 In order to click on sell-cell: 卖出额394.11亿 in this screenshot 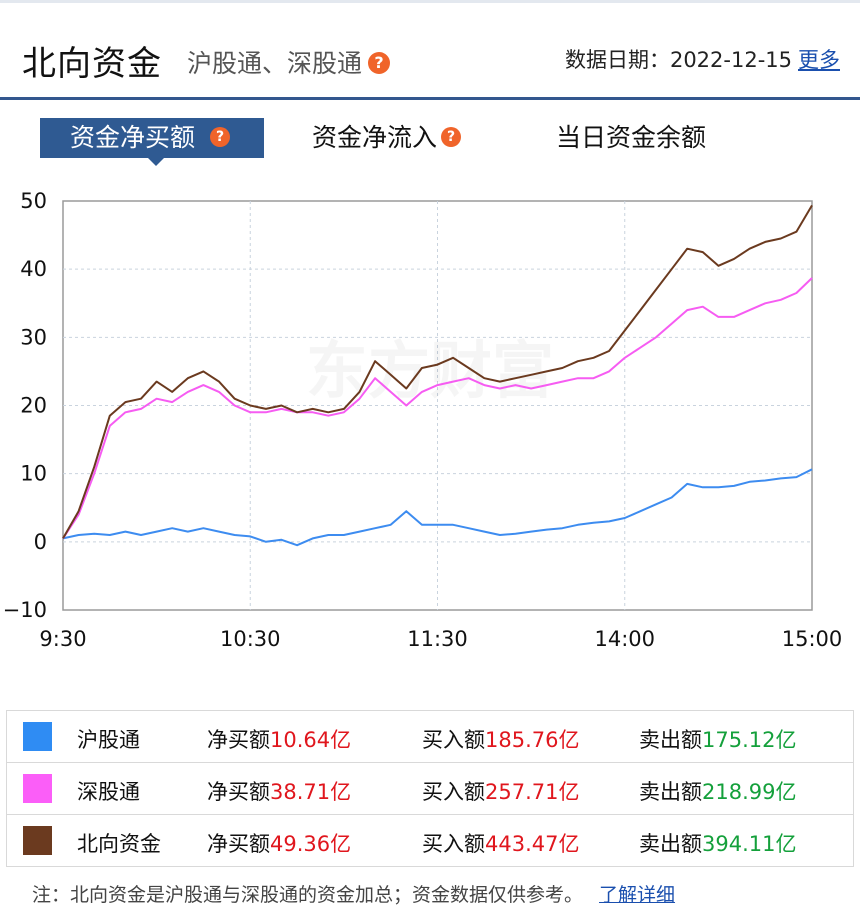, I will do `click(717, 843)`.